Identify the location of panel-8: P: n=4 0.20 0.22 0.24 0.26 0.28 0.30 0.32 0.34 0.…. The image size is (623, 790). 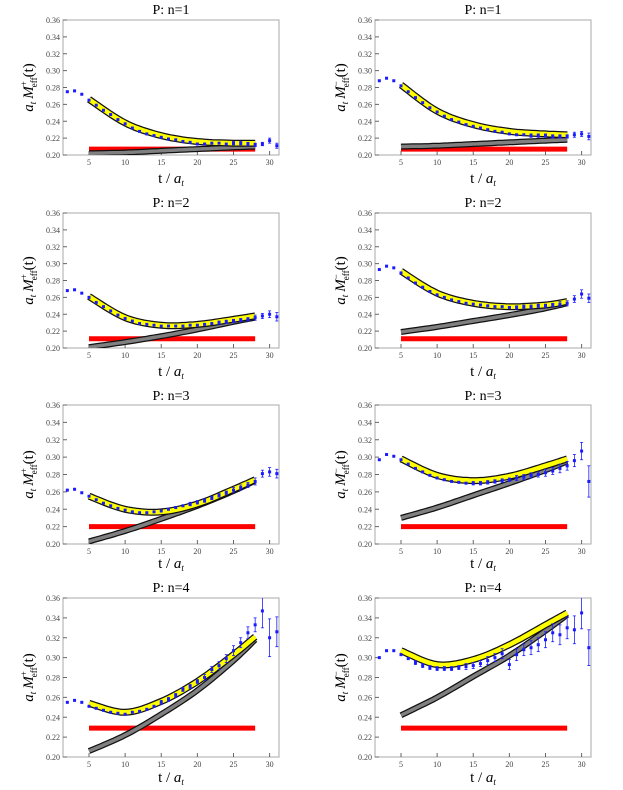
(461, 684).